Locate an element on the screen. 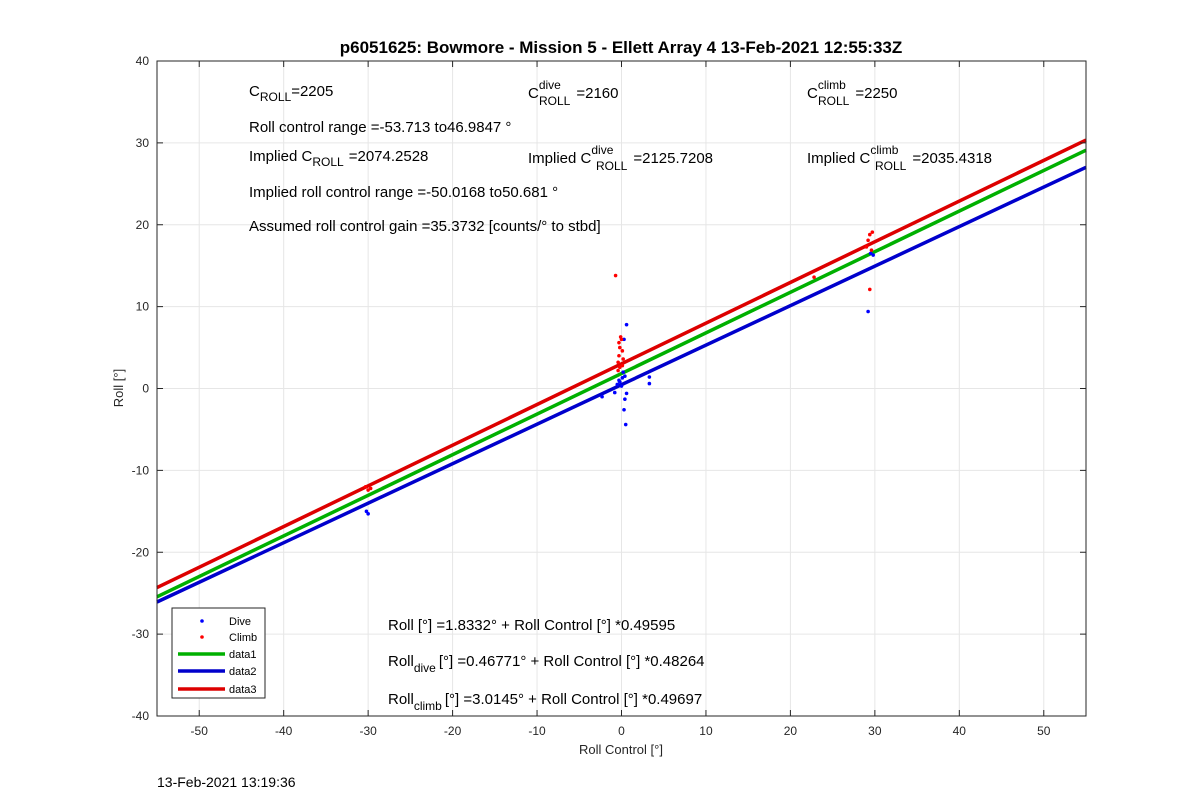  implied-c-roll-dive-sub: ROLL is located at coordinates (612, 166).